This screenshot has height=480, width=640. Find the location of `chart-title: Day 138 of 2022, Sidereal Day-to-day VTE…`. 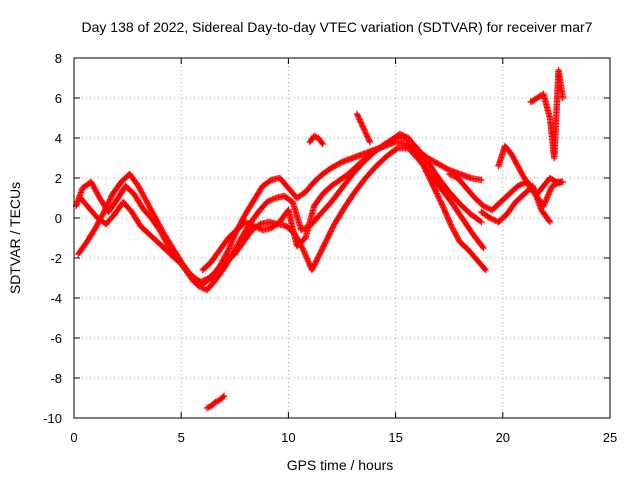

chart-title: Day 138 of 2022, Sidereal Day-to-day VTE… is located at coordinates (337, 27).